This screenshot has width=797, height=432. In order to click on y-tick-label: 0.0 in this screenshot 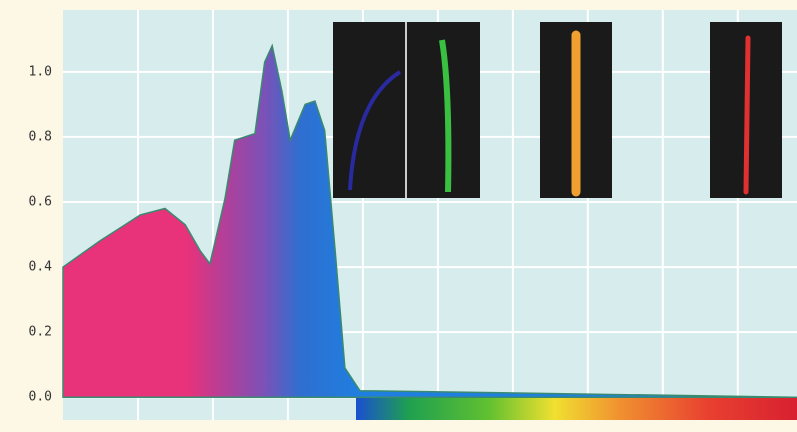, I will do `click(40, 397)`.